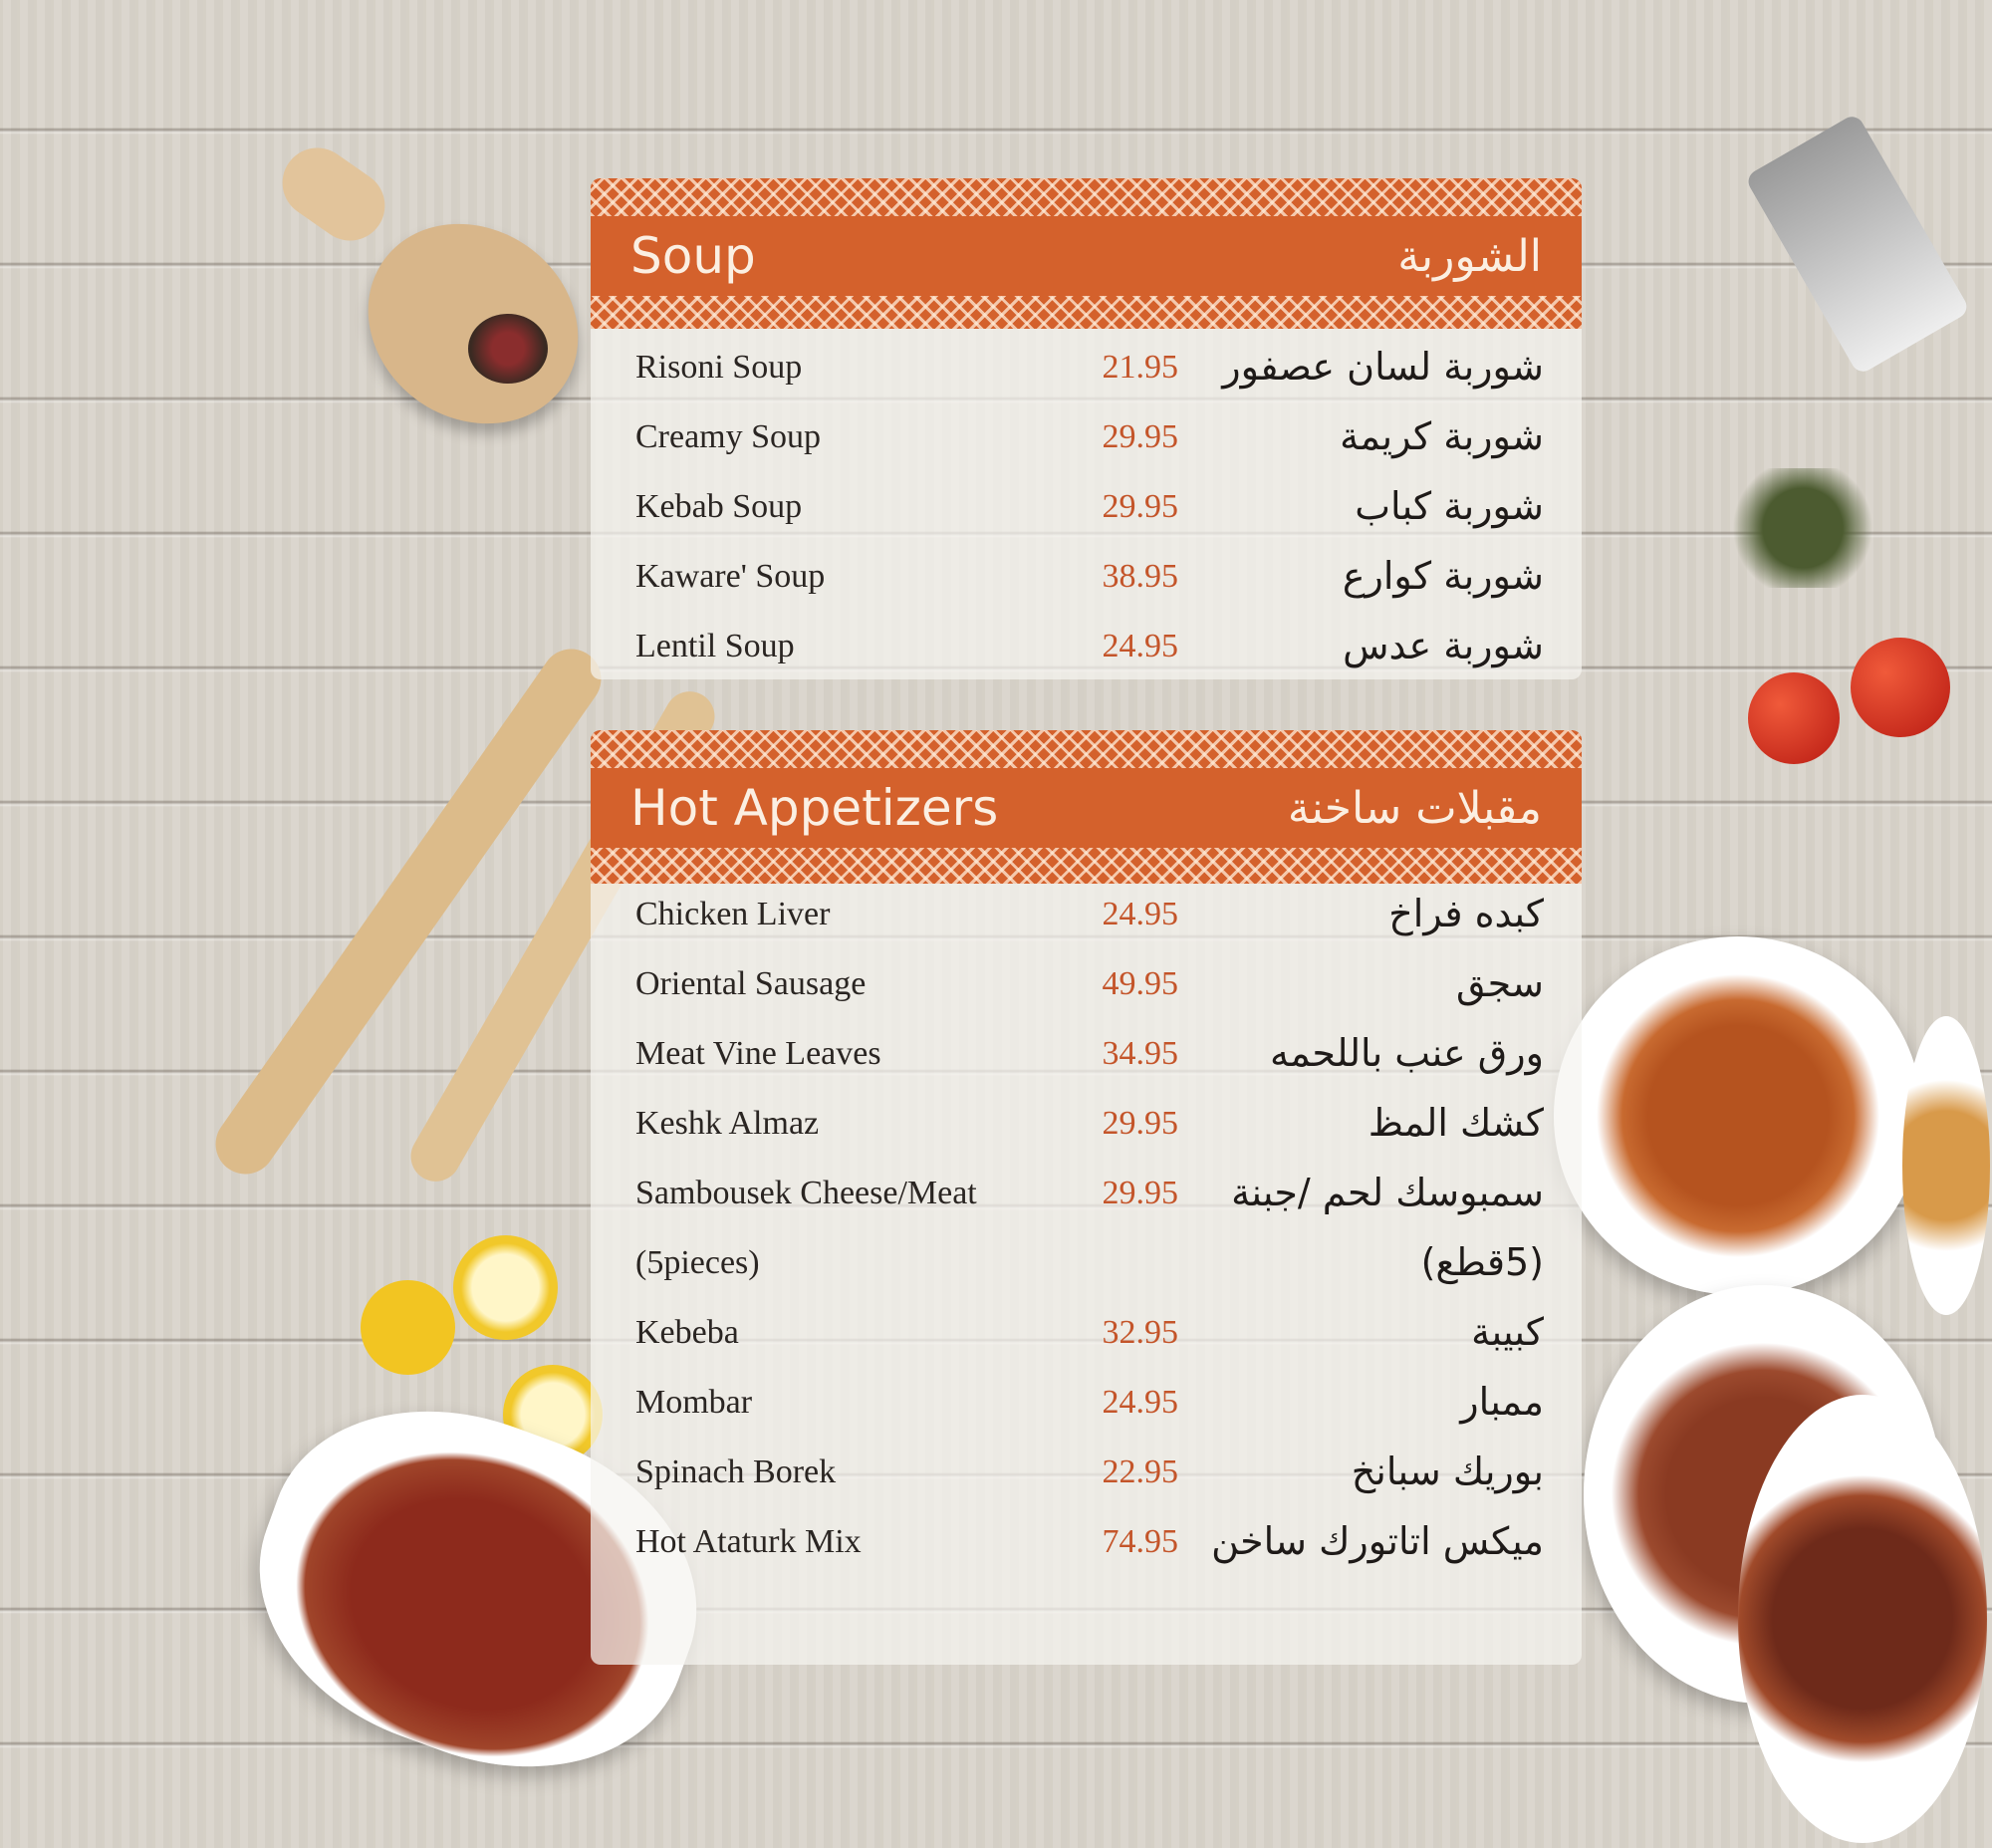  What do you see at coordinates (1087, 807) in the screenshot?
I see `section-header: Hot Appetizers مقبلات ساخنة` at bounding box center [1087, 807].